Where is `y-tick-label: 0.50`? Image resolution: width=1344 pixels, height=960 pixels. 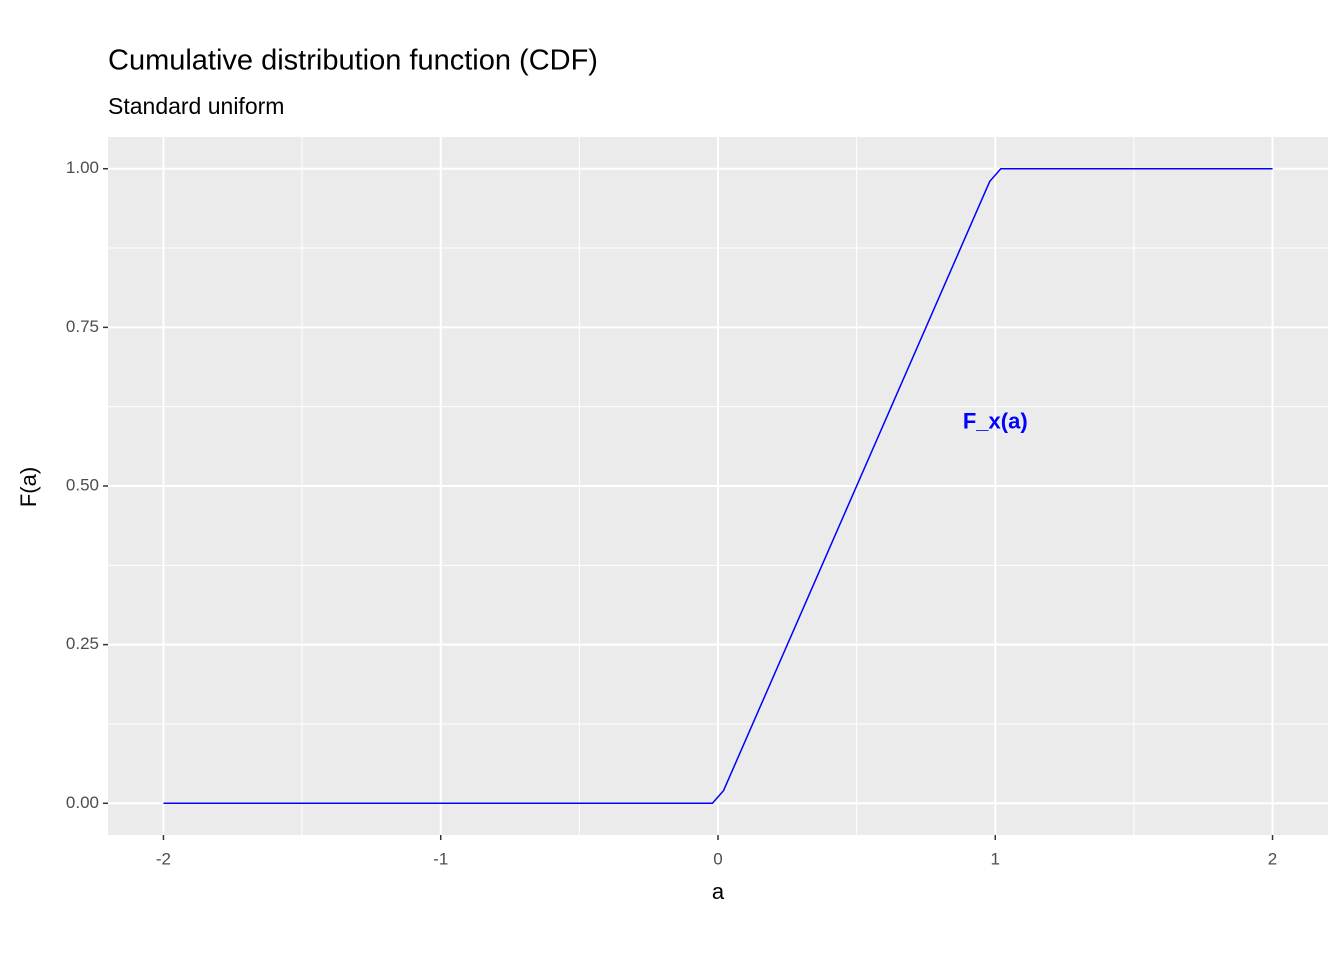
y-tick-label: 0.50 is located at coordinates (82, 484).